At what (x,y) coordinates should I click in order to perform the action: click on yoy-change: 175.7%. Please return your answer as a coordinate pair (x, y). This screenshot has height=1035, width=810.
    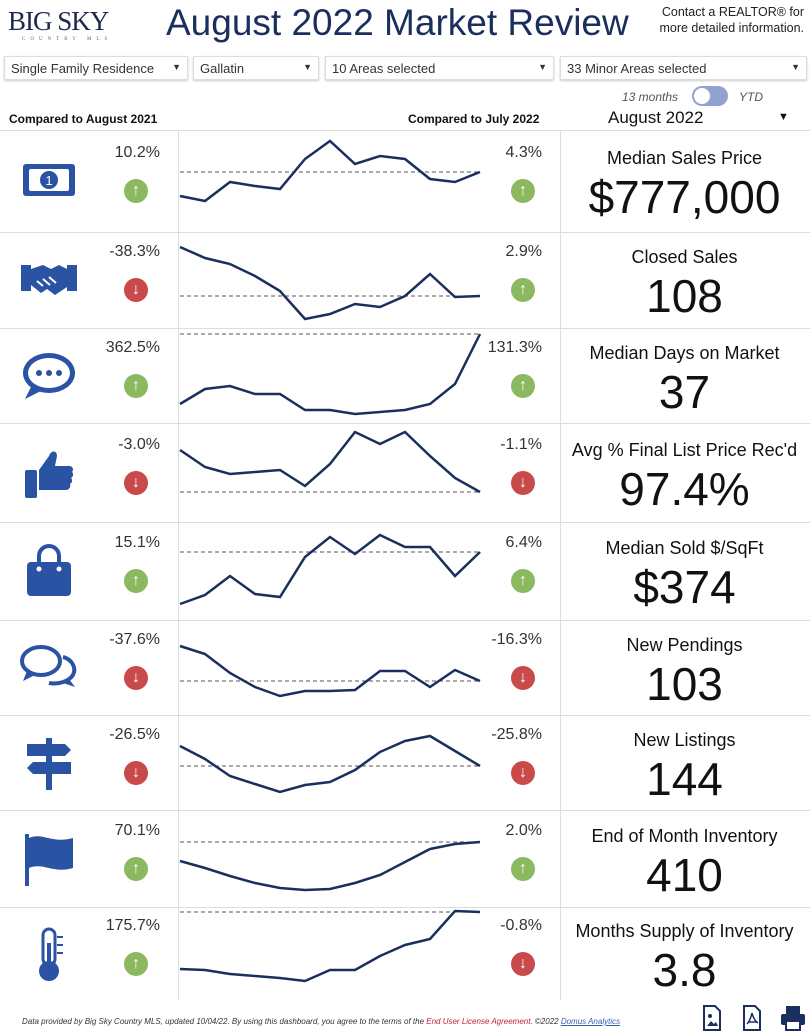
    Looking at the image, I should click on (132, 925).